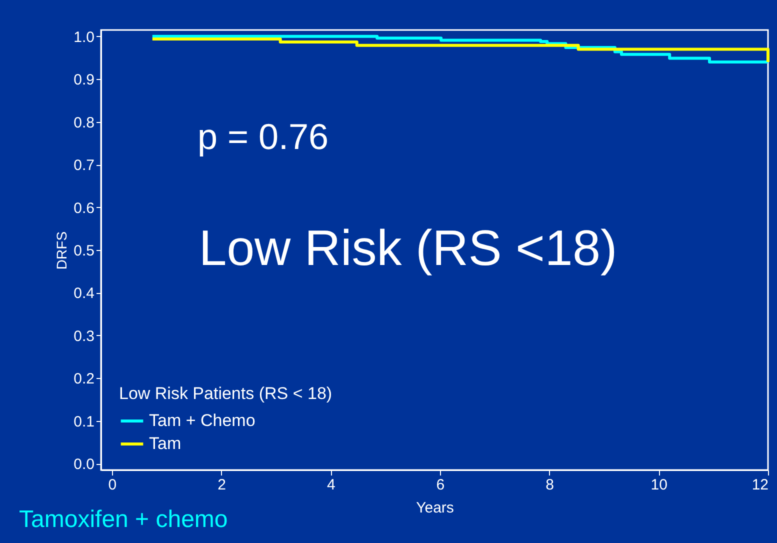  I want to click on y-axis-title: DRFS, so click(62, 250).